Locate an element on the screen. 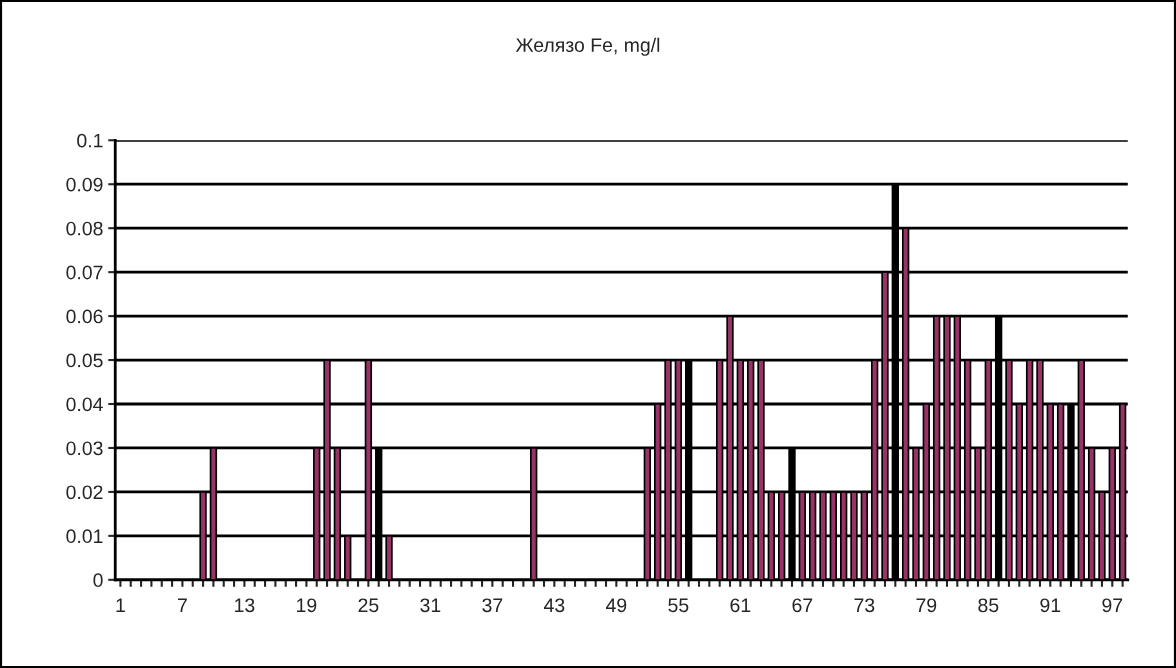  y-tick-label: 0.01 is located at coordinates (84, 536).